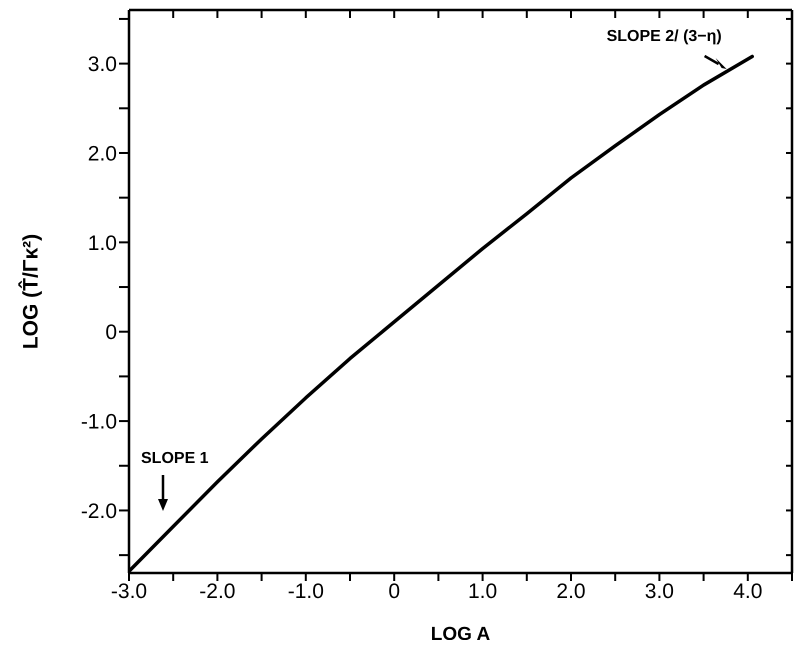 The width and height of the screenshot is (801, 656). Describe the element at coordinates (460, 634) in the screenshot. I see `x-axis-title: LOG A` at that location.